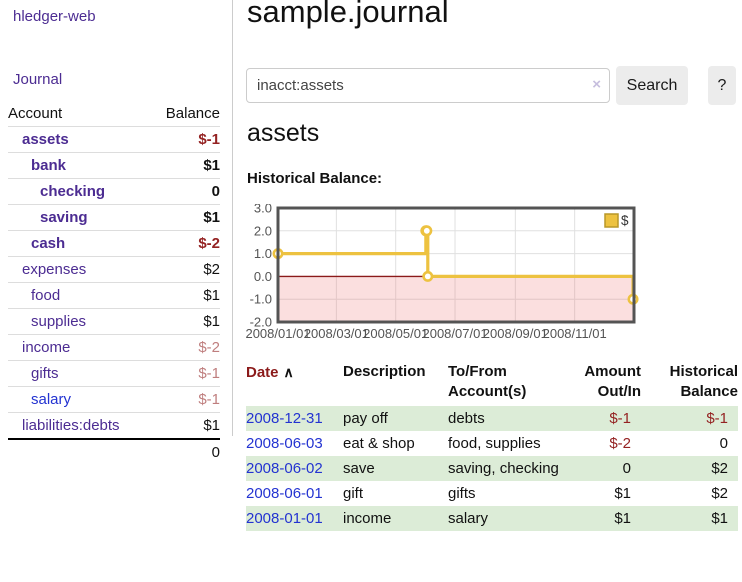 Image resolution: width=742 pixels, height=582 pixels. Describe the element at coordinates (114, 191) in the screenshot. I see `account-row: checking 0` at that location.